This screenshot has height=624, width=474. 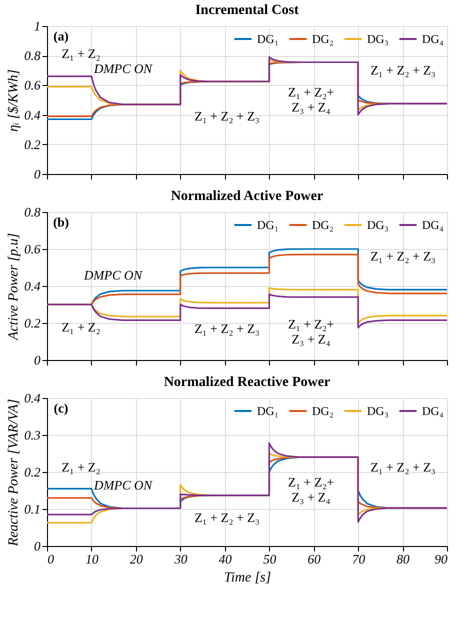 What do you see at coordinates (32, 435) in the screenshot?
I see `y-tick-label: 0.3` at bounding box center [32, 435].